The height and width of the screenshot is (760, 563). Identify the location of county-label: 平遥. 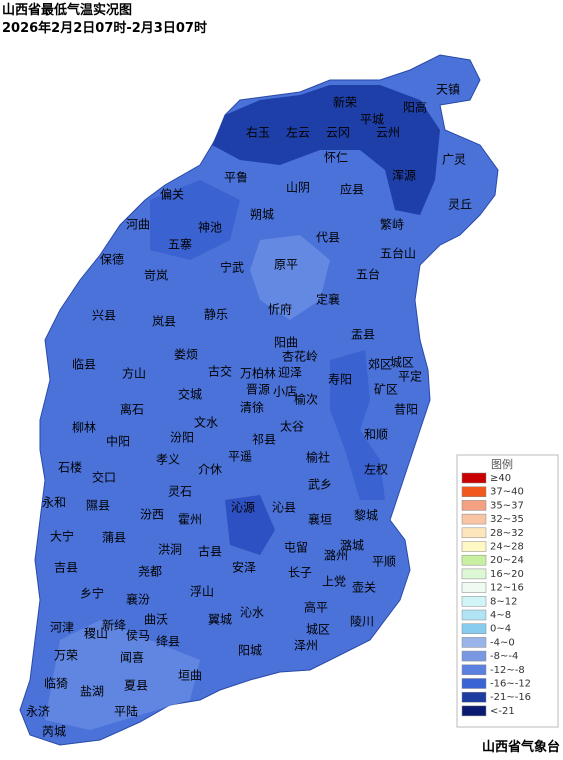
(240, 457).